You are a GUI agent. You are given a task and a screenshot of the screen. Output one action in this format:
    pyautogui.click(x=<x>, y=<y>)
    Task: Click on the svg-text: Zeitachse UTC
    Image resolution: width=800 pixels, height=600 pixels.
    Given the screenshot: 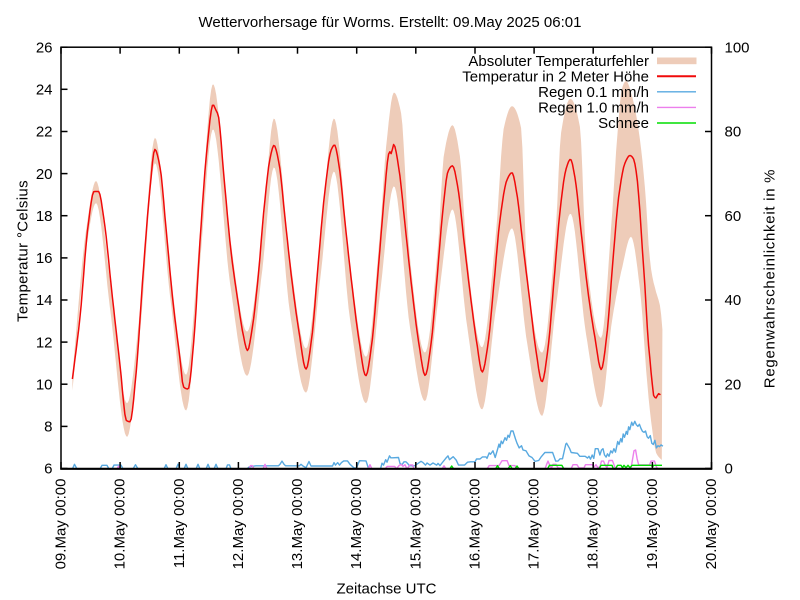 What is the action you would take?
    pyautogui.click(x=386, y=589)
    